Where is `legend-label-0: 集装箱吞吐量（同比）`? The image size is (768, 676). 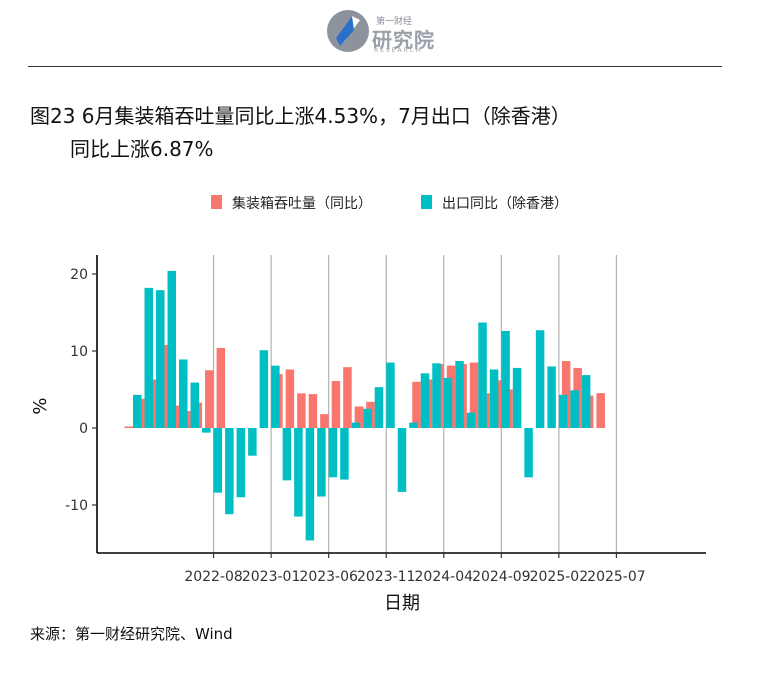 legend-label-0: 集装箱吞吐量（同比） is located at coordinates (302, 203).